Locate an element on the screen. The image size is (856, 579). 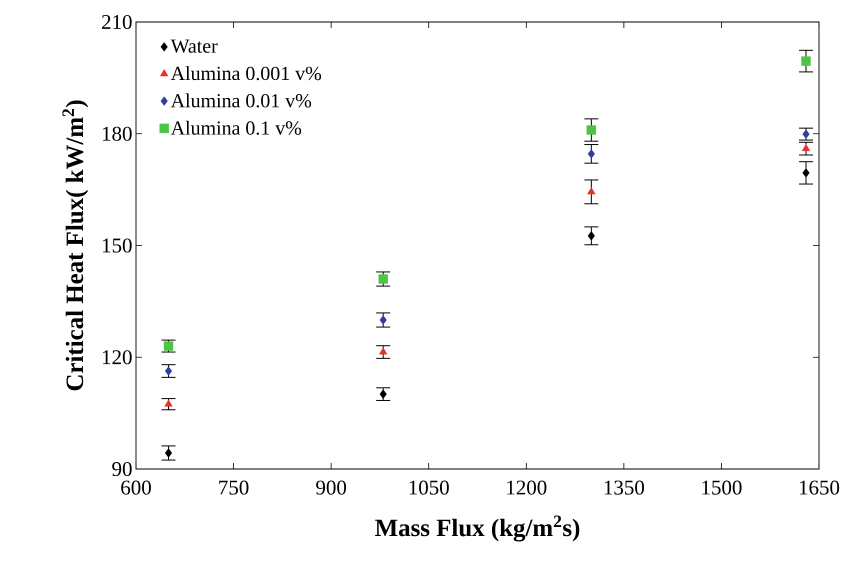
x-tick-label: 900 is located at coordinates (331, 487).